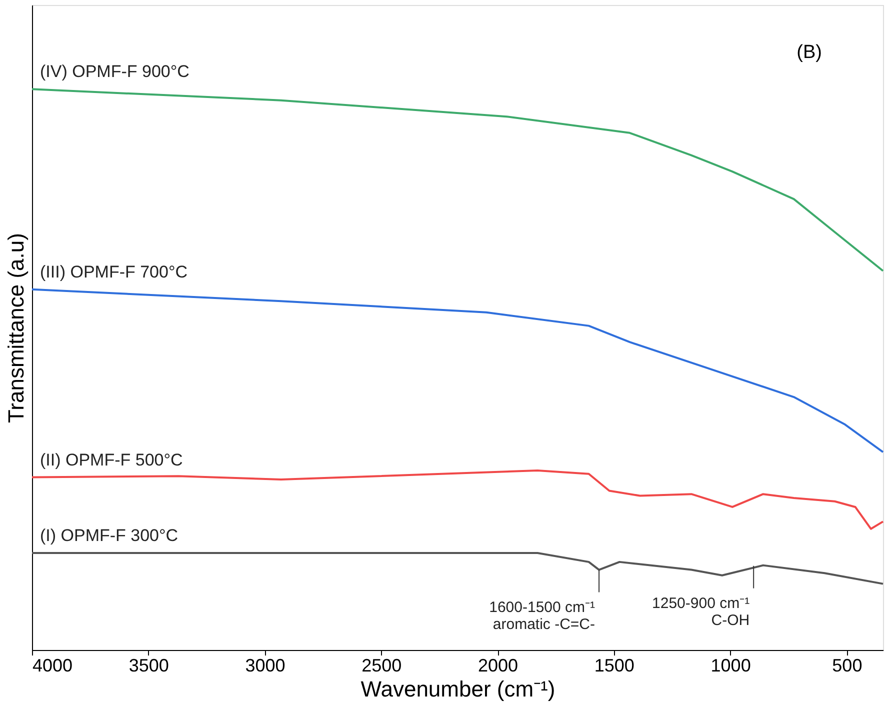 The width and height of the screenshot is (889, 705). What do you see at coordinates (542, 615) in the screenshot?
I see `annotation: 1600-1500 cm⁻¹ aromatic -C=C-` at bounding box center [542, 615].